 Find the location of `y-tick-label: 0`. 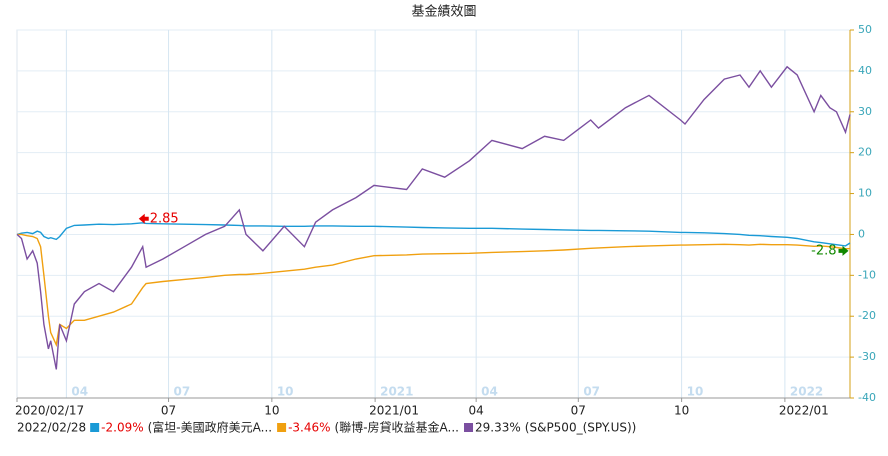

y-tick-label: 0 is located at coordinates (861, 233).